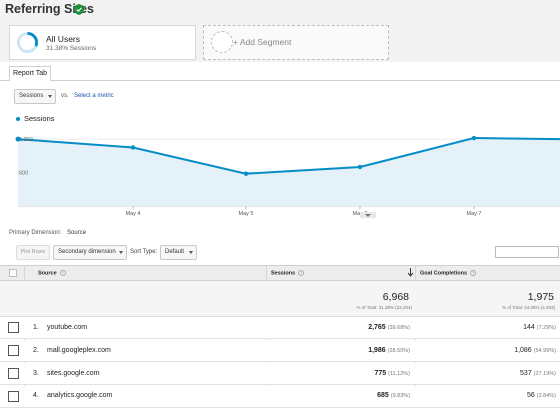 This screenshot has height=408, width=560. I want to click on sort-descending-arrow-icon, so click(410, 272).